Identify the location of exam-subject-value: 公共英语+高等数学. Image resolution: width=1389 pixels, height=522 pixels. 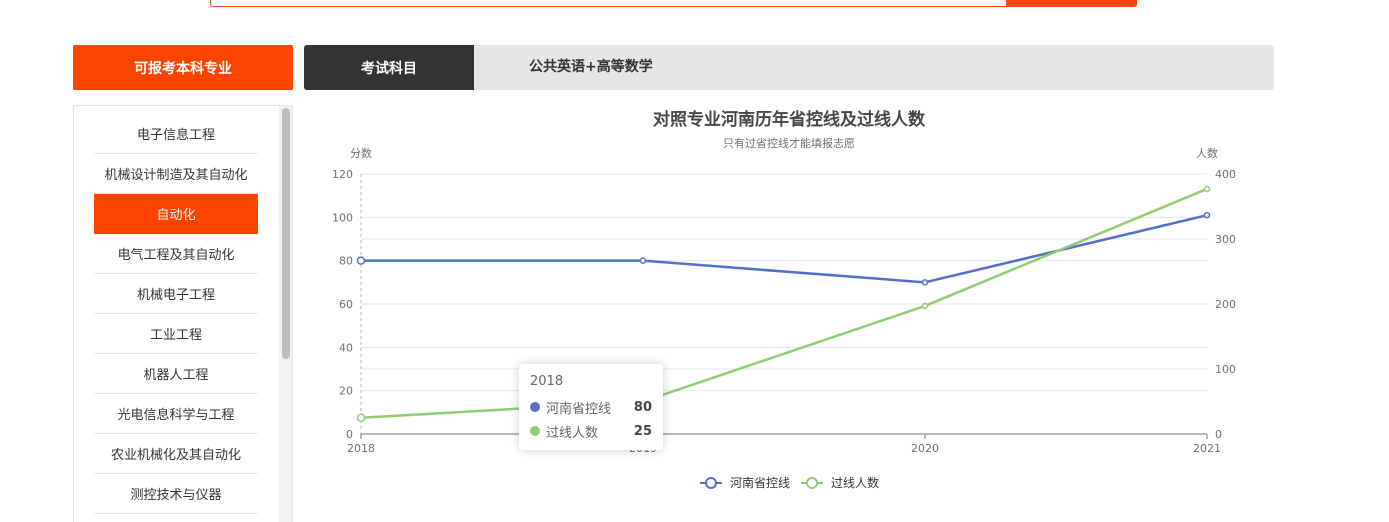
(591, 67).